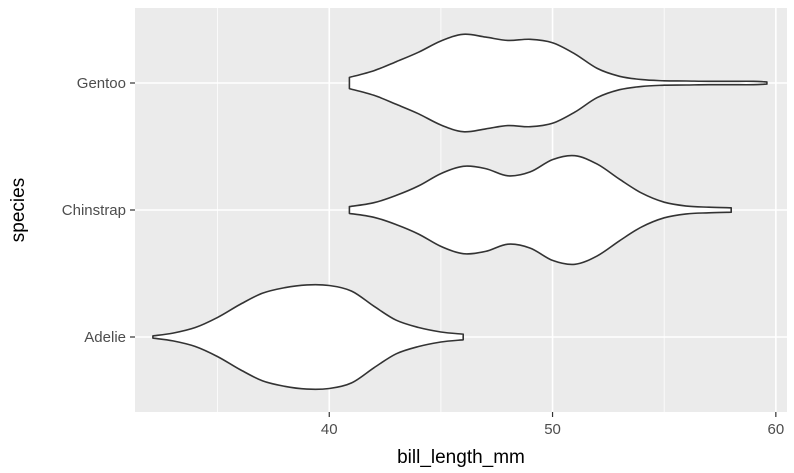  Describe the element at coordinates (94, 210) in the screenshot. I see `y-tick-label: Chinstrap` at that location.